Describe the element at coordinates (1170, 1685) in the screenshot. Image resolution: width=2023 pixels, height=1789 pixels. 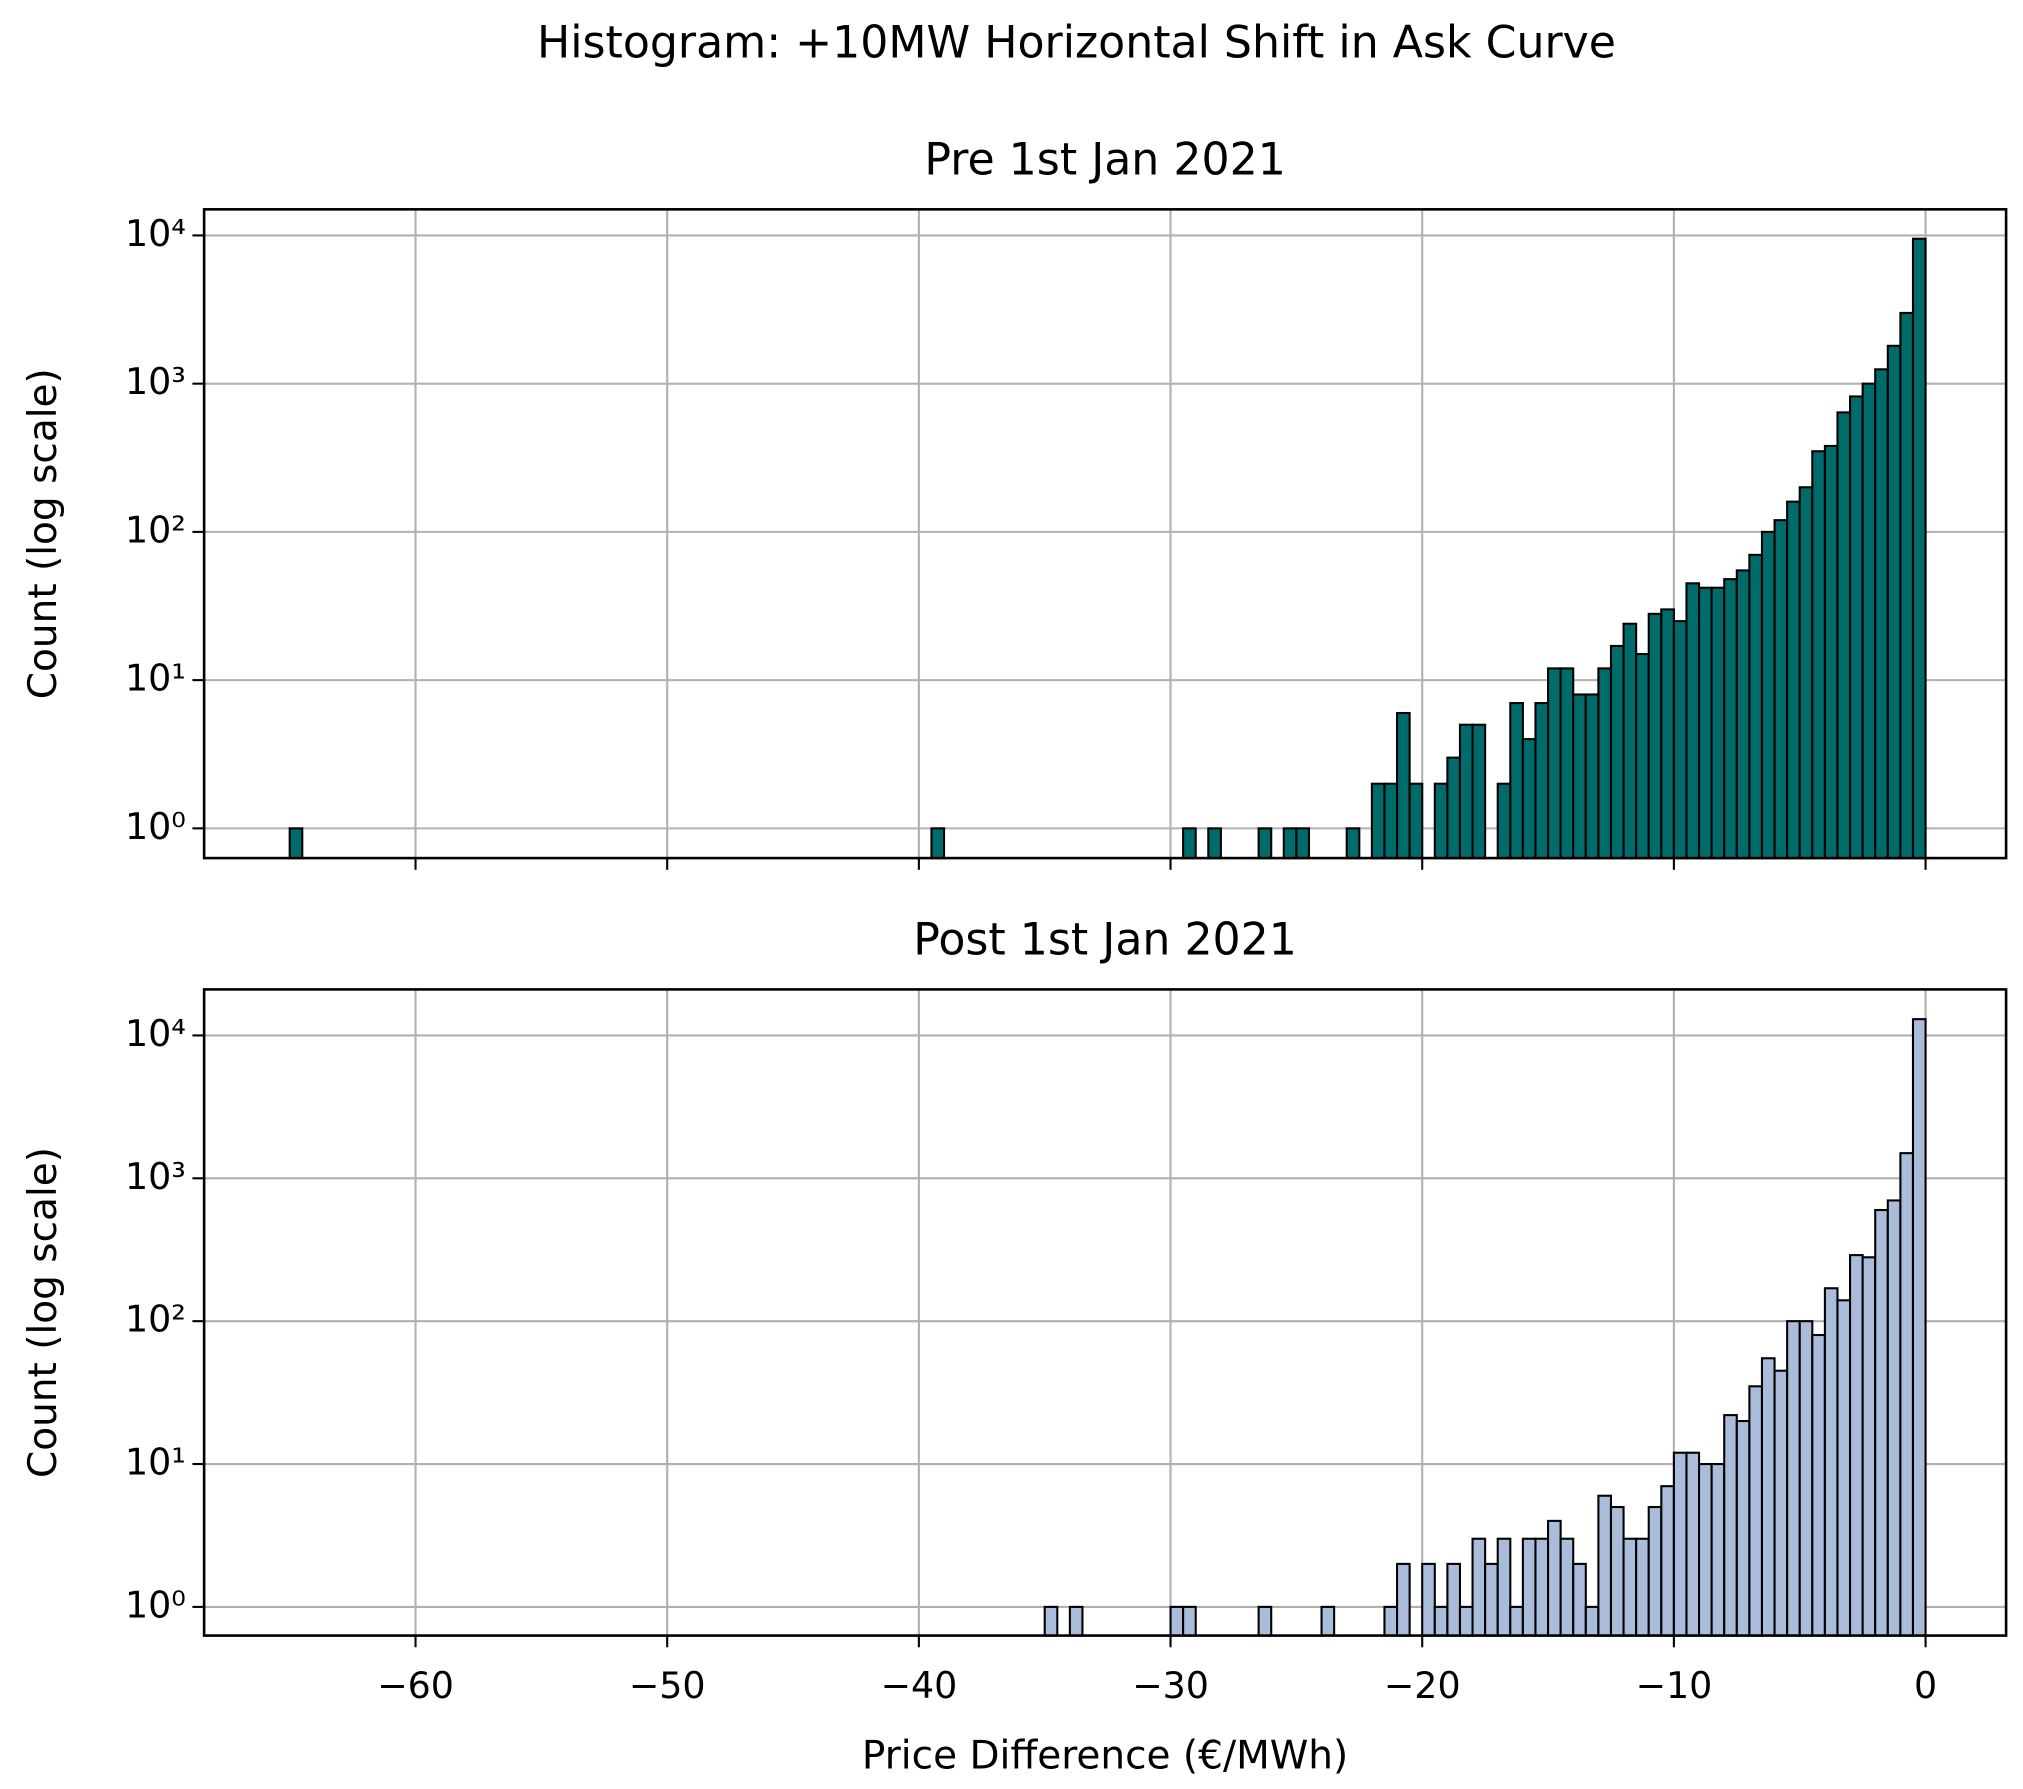
I see `x-tick-label: −30` at that location.